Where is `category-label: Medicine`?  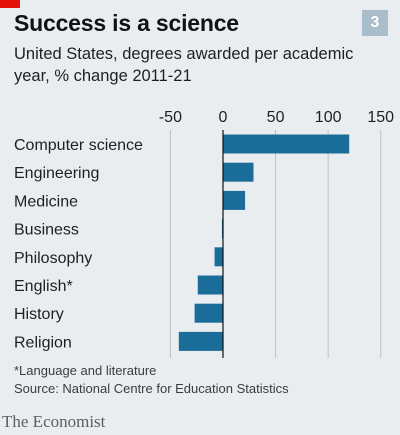 category-label: Medicine is located at coordinates (46, 201).